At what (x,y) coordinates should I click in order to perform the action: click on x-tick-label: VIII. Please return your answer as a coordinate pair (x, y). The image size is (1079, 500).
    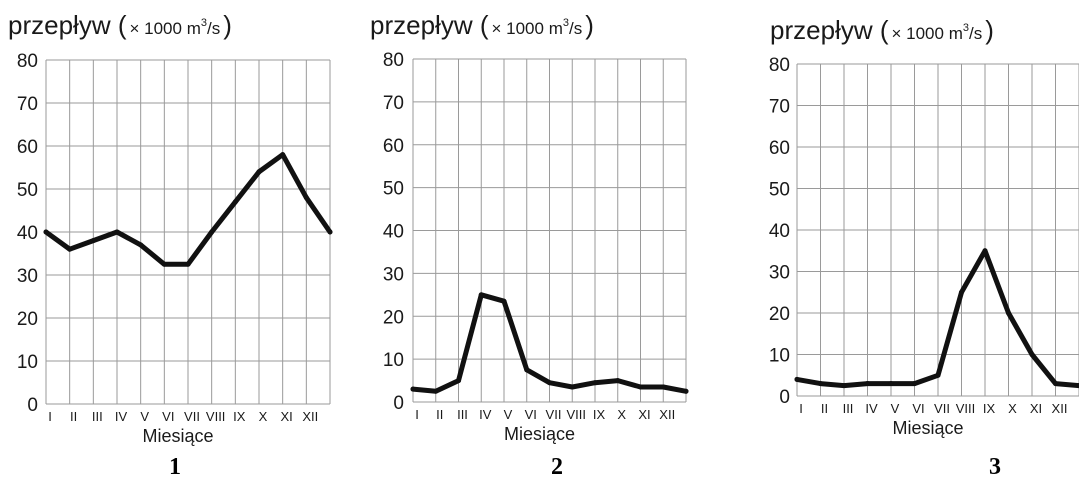
    Looking at the image, I should click on (966, 408).